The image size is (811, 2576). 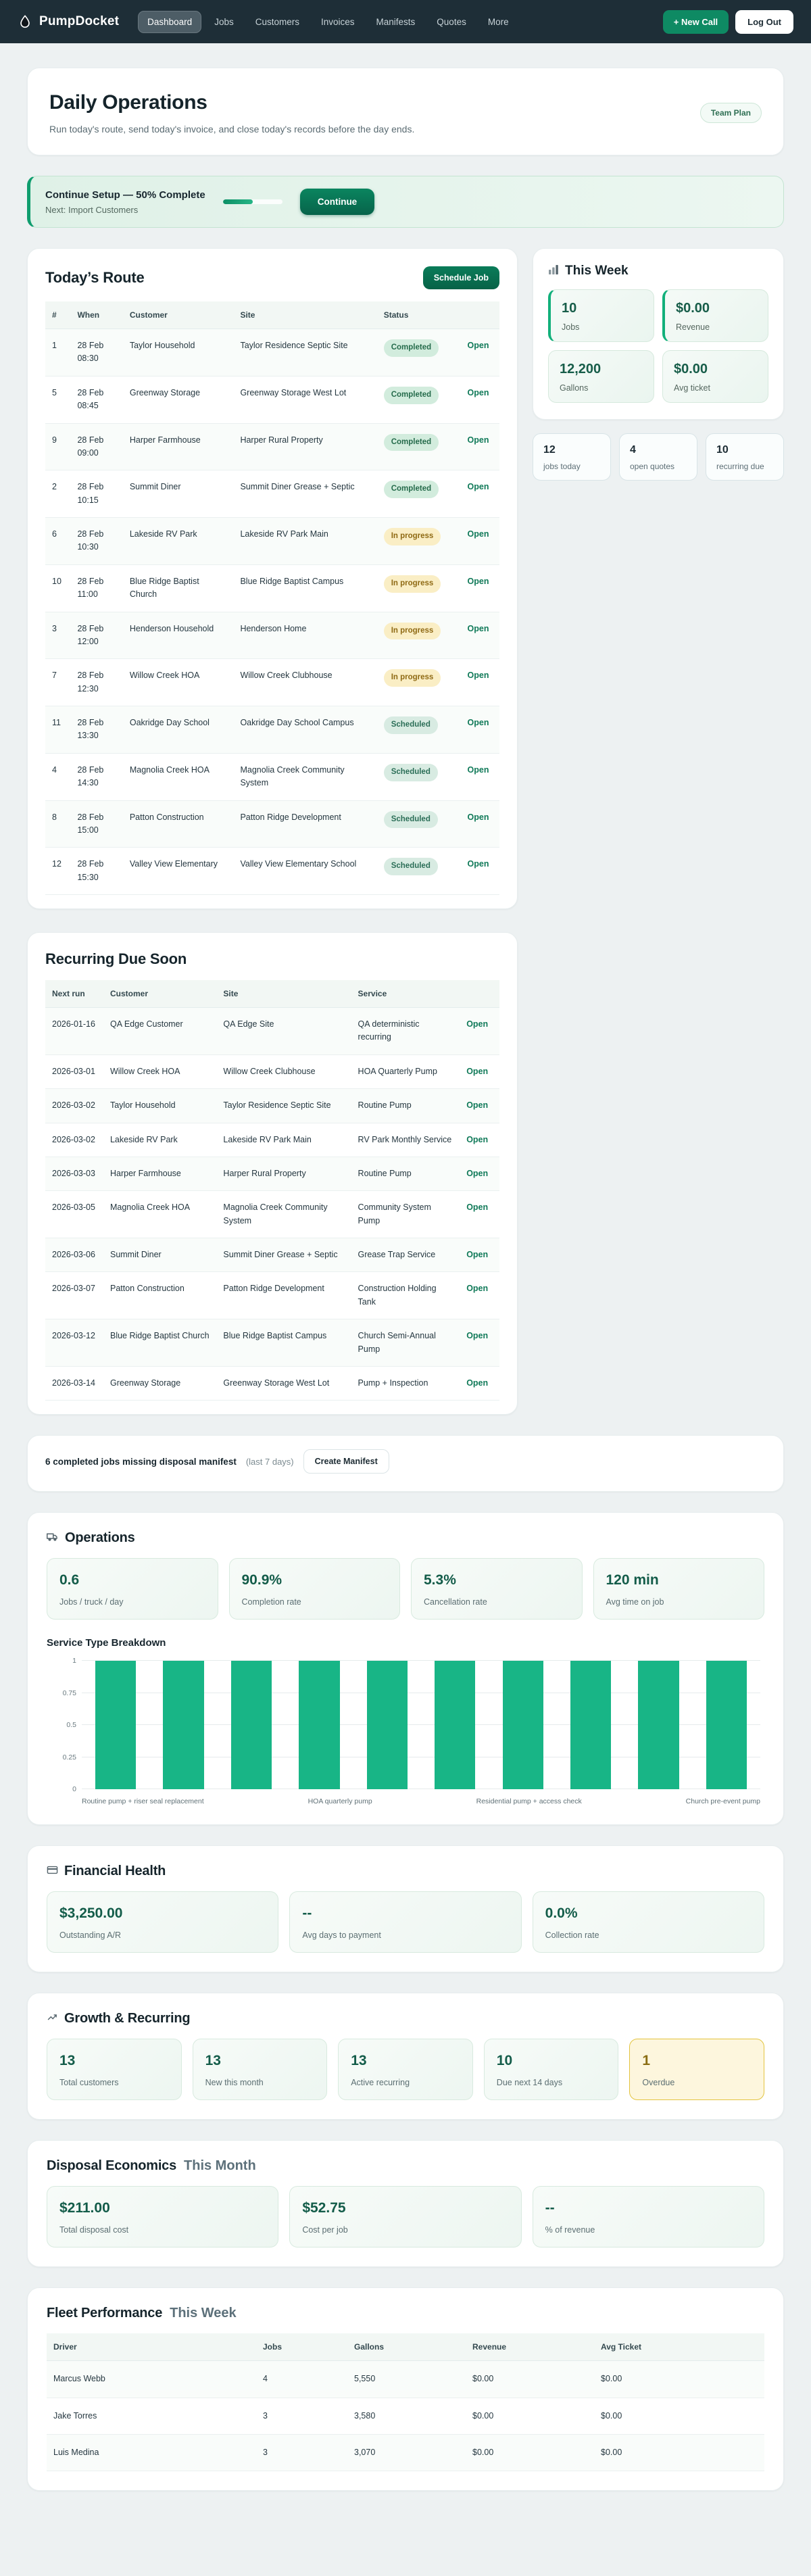 I want to click on page-title: Daily Operations, so click(x=128, y=102).